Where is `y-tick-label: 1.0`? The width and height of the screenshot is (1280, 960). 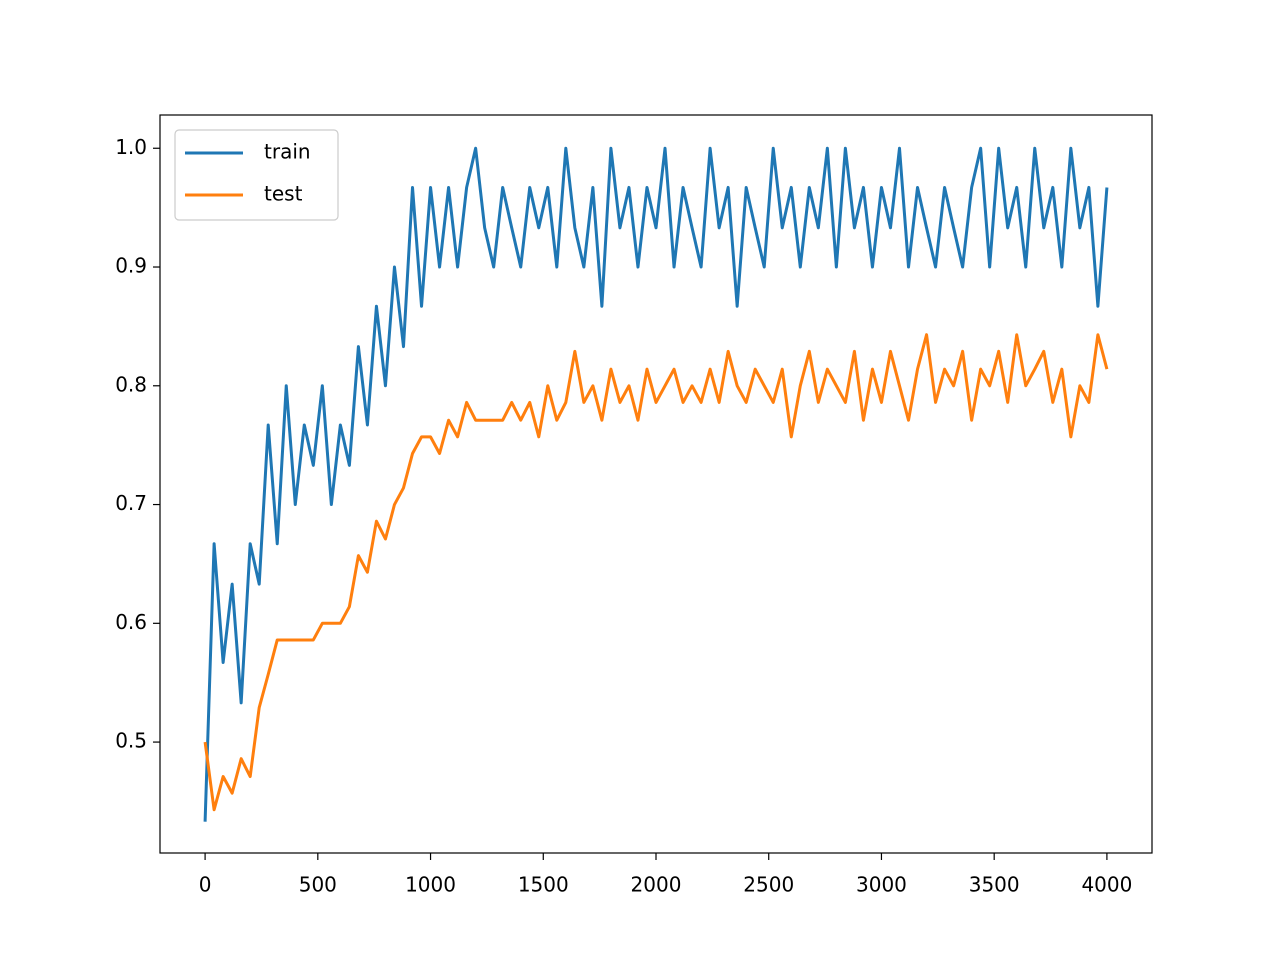 y-tick-label: 1.0 is located at coordinates (131, 147).